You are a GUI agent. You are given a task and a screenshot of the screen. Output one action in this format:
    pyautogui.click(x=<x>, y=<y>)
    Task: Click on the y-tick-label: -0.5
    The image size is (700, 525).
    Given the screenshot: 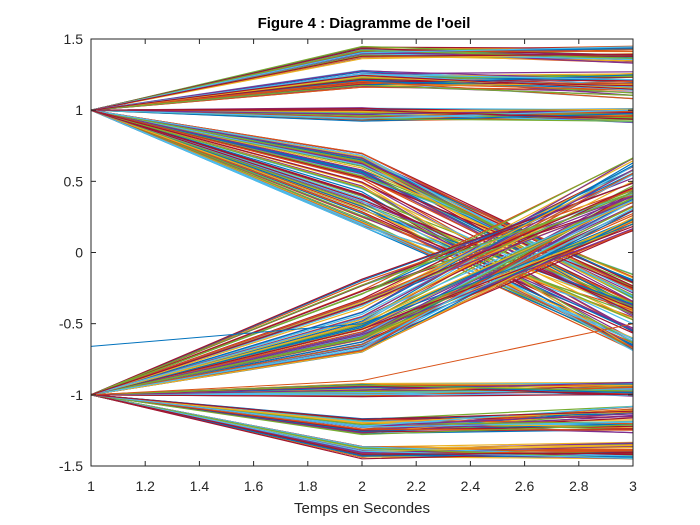 What is the action you would take?
    pyautogui.click(x=71, y=324)
    